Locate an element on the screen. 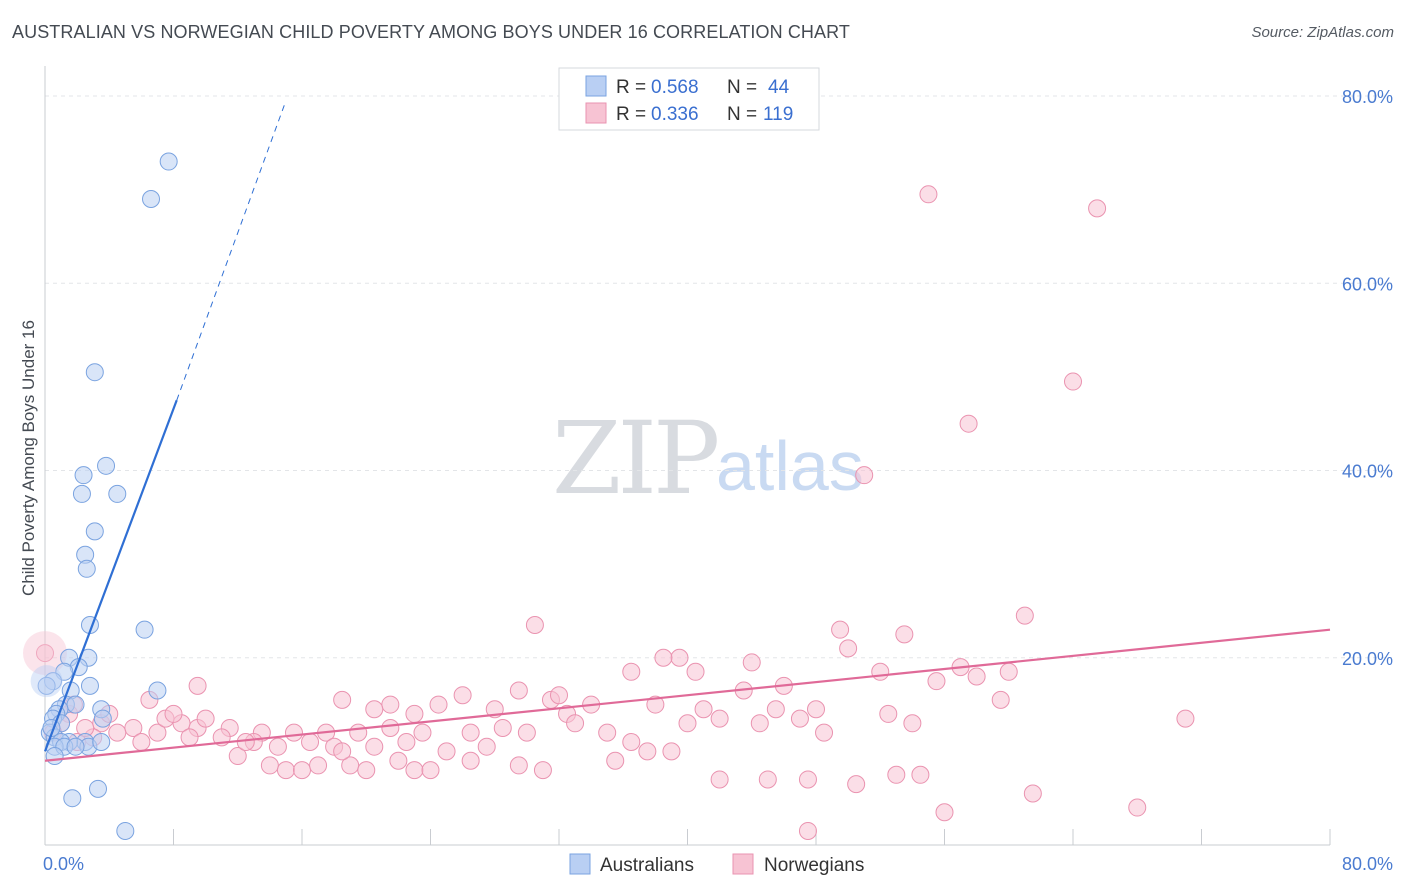 The height and width of the screenshot is (892, 1406). australians-points is located at coordinates (104, 496).